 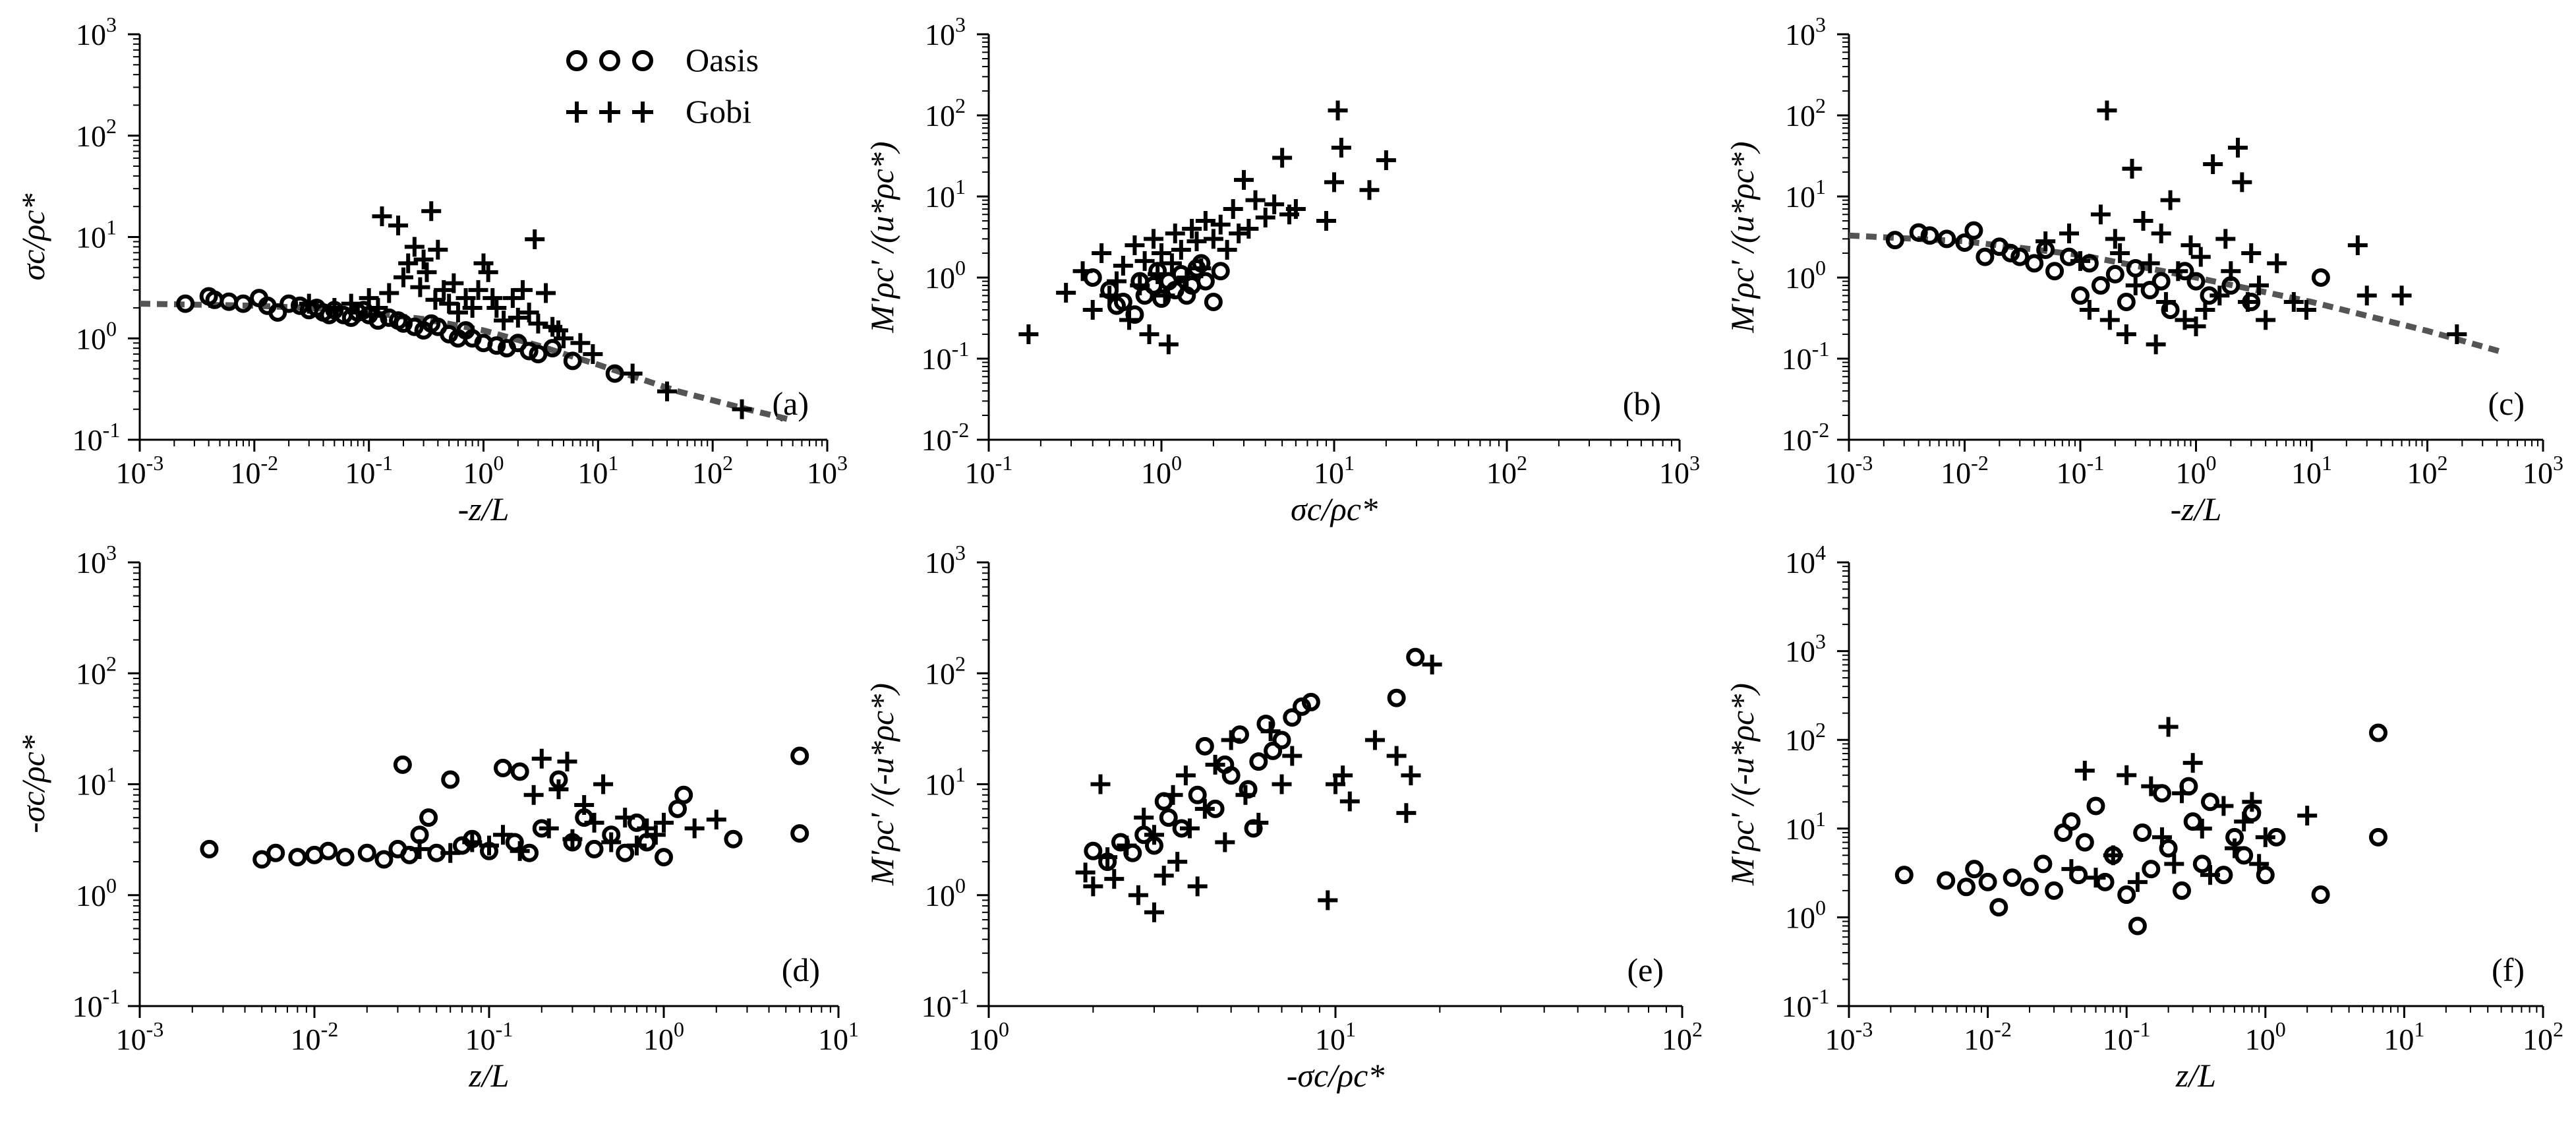 I want to click on x-tick-label: 10¹, so click(x=1334, y=470).